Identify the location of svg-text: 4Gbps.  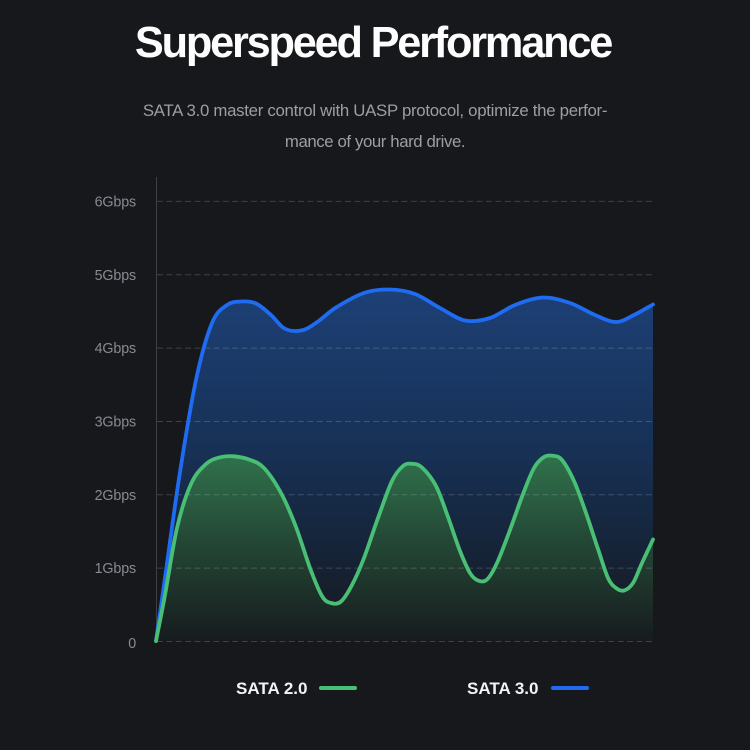
(115, 349).